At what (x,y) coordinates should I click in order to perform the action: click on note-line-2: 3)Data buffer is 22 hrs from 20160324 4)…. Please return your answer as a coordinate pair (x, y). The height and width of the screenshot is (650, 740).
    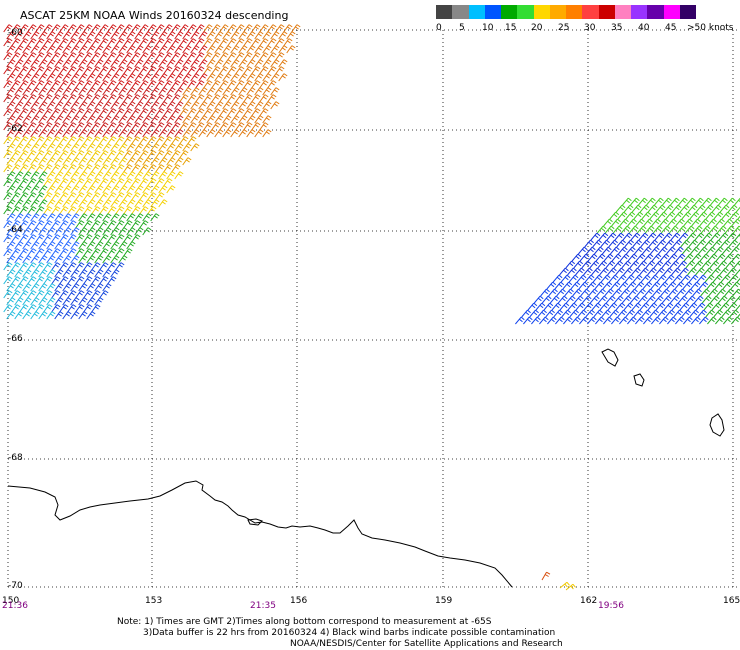
    Looking at the image, I should click on (349, 633).